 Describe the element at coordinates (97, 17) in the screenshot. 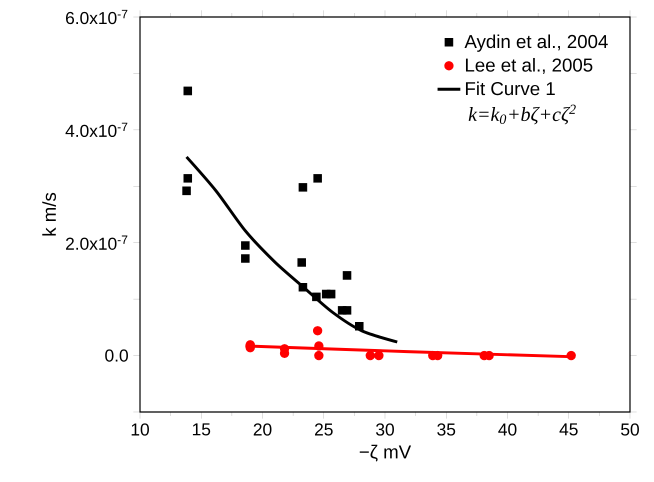

I see `y-tick-label: 6.0x10$^{-7}$` at that location.